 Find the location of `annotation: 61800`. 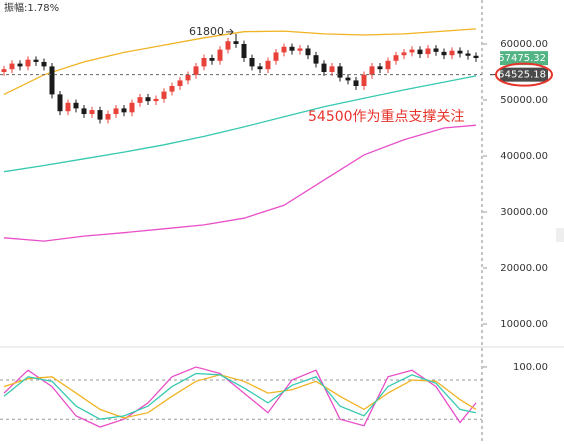

annotation: 61800 is located at coordinates (206, 31).